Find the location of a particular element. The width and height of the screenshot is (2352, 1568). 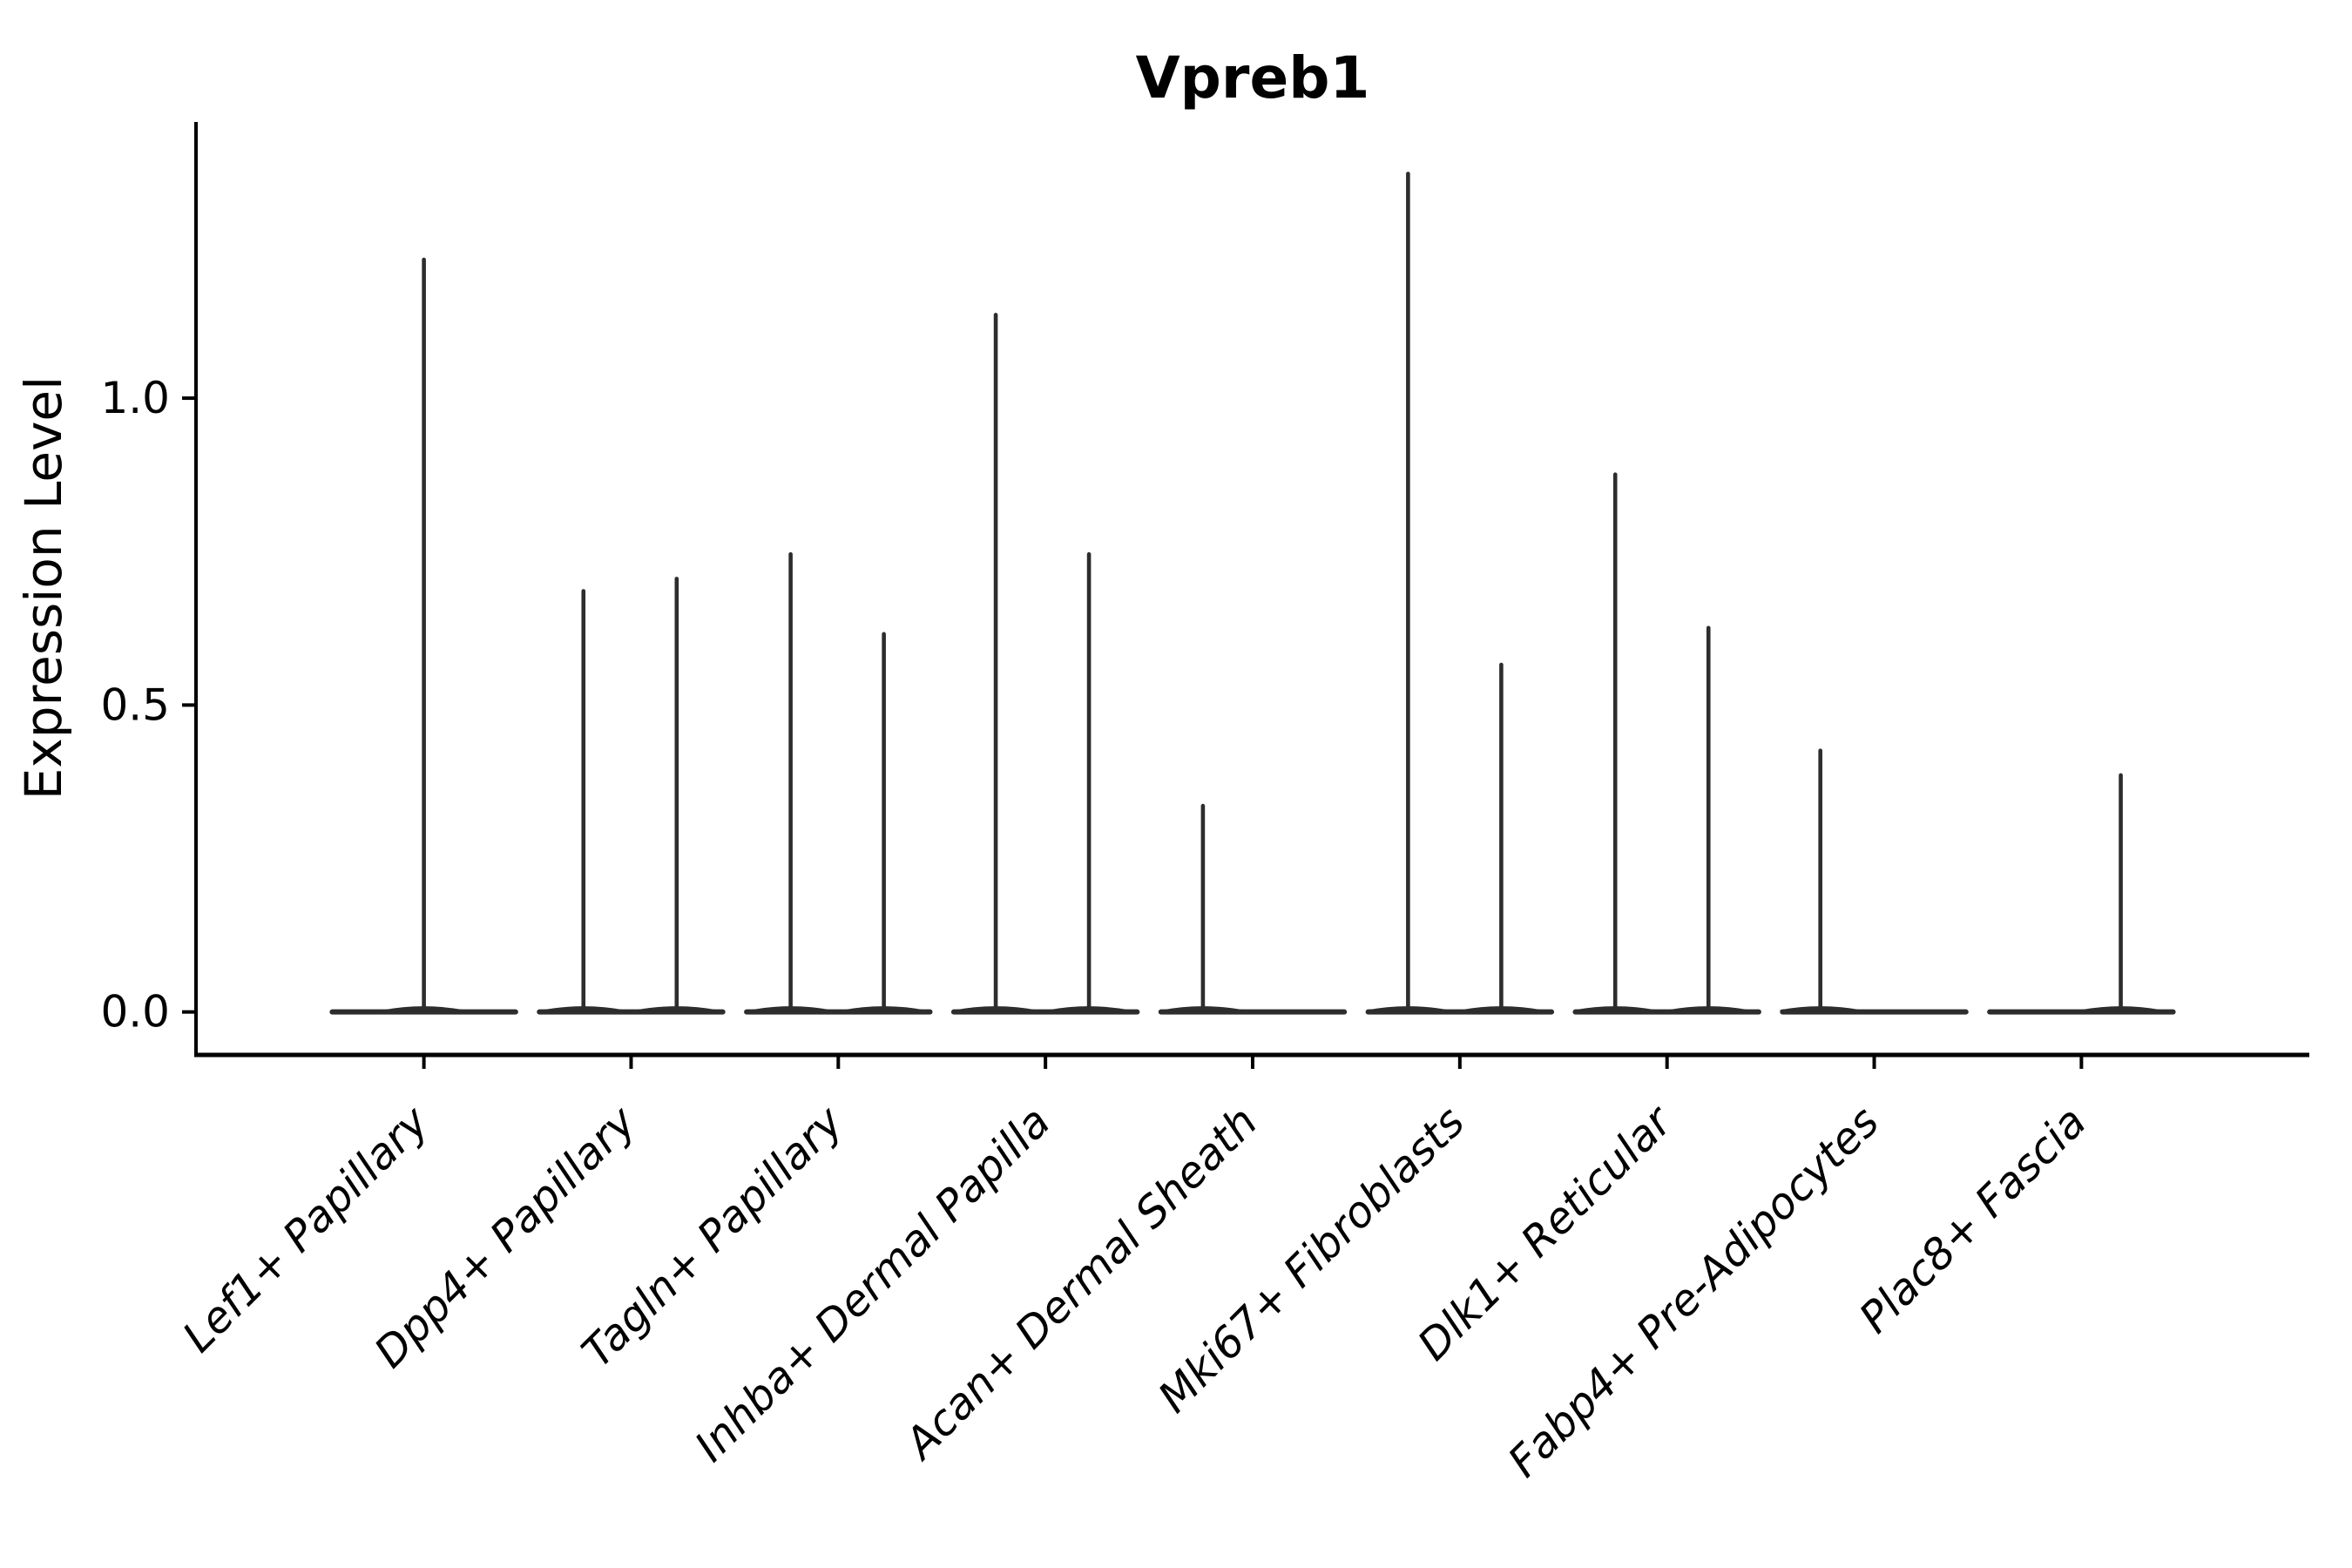

y-axis-title: Expression Level is located at coordinates (44, 588).